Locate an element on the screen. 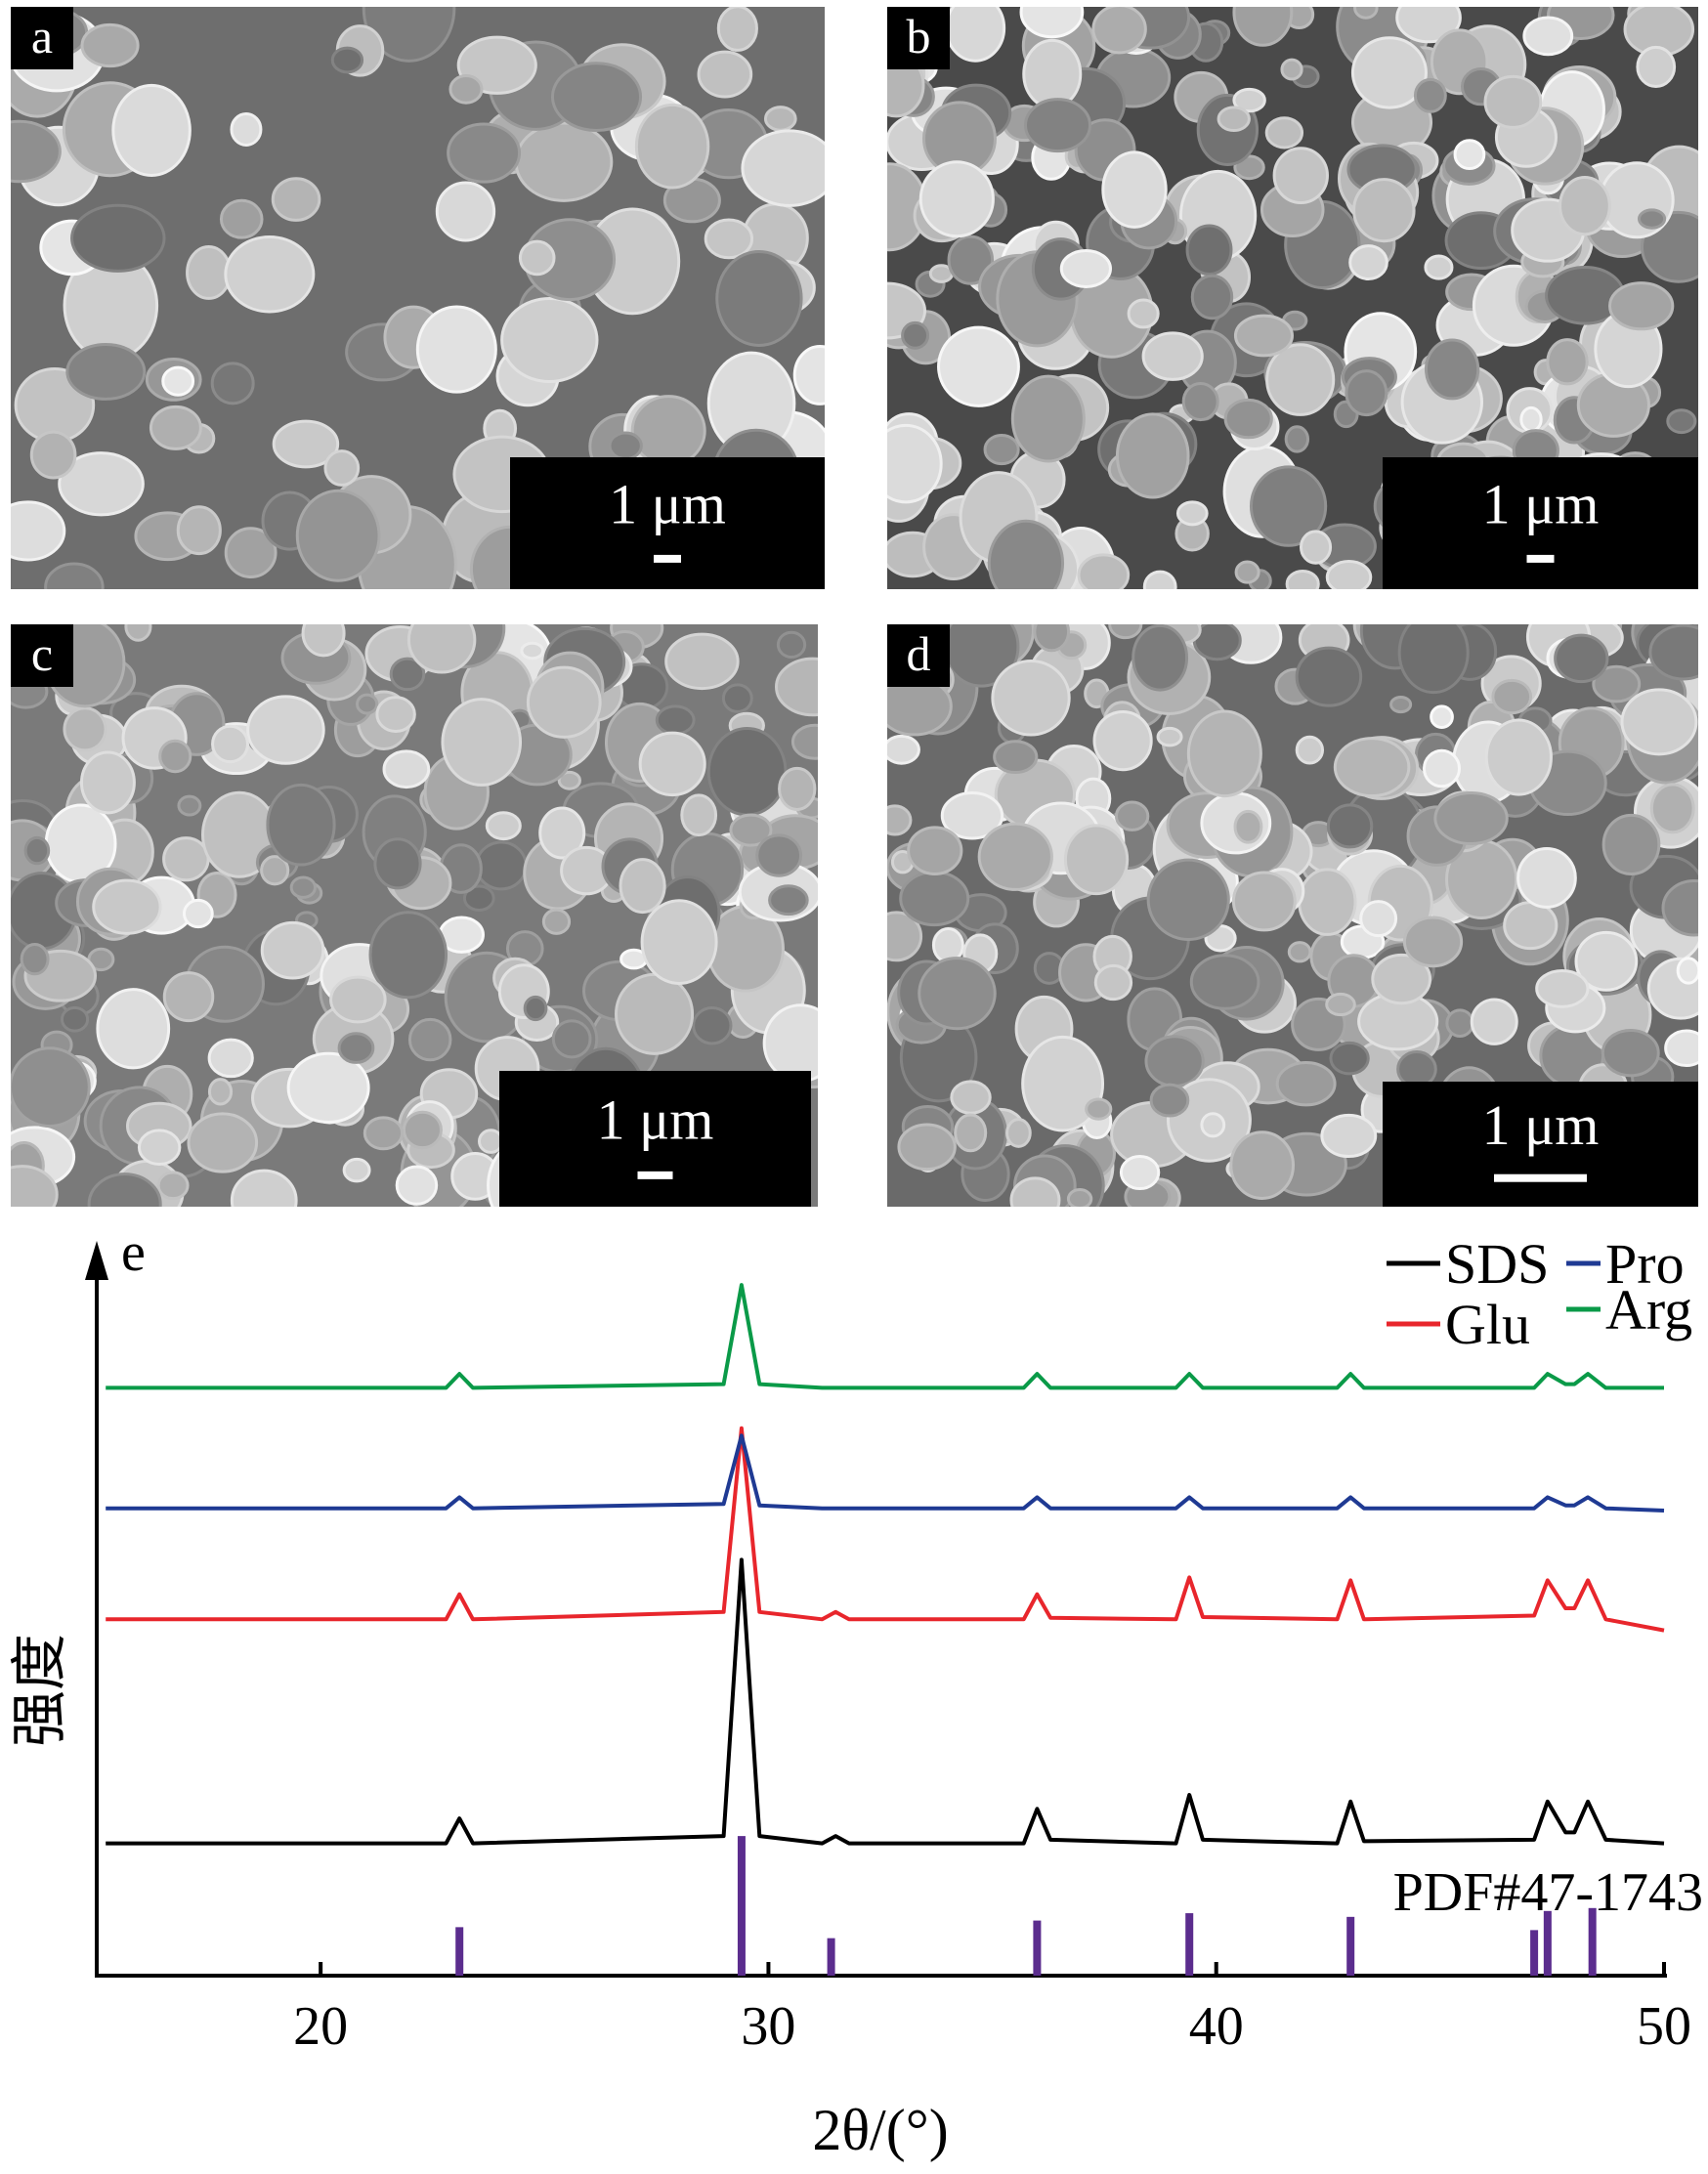 This screenshot has width=1708, height=2174. legend-label: Pro is located at coordinates (1645, 1264).